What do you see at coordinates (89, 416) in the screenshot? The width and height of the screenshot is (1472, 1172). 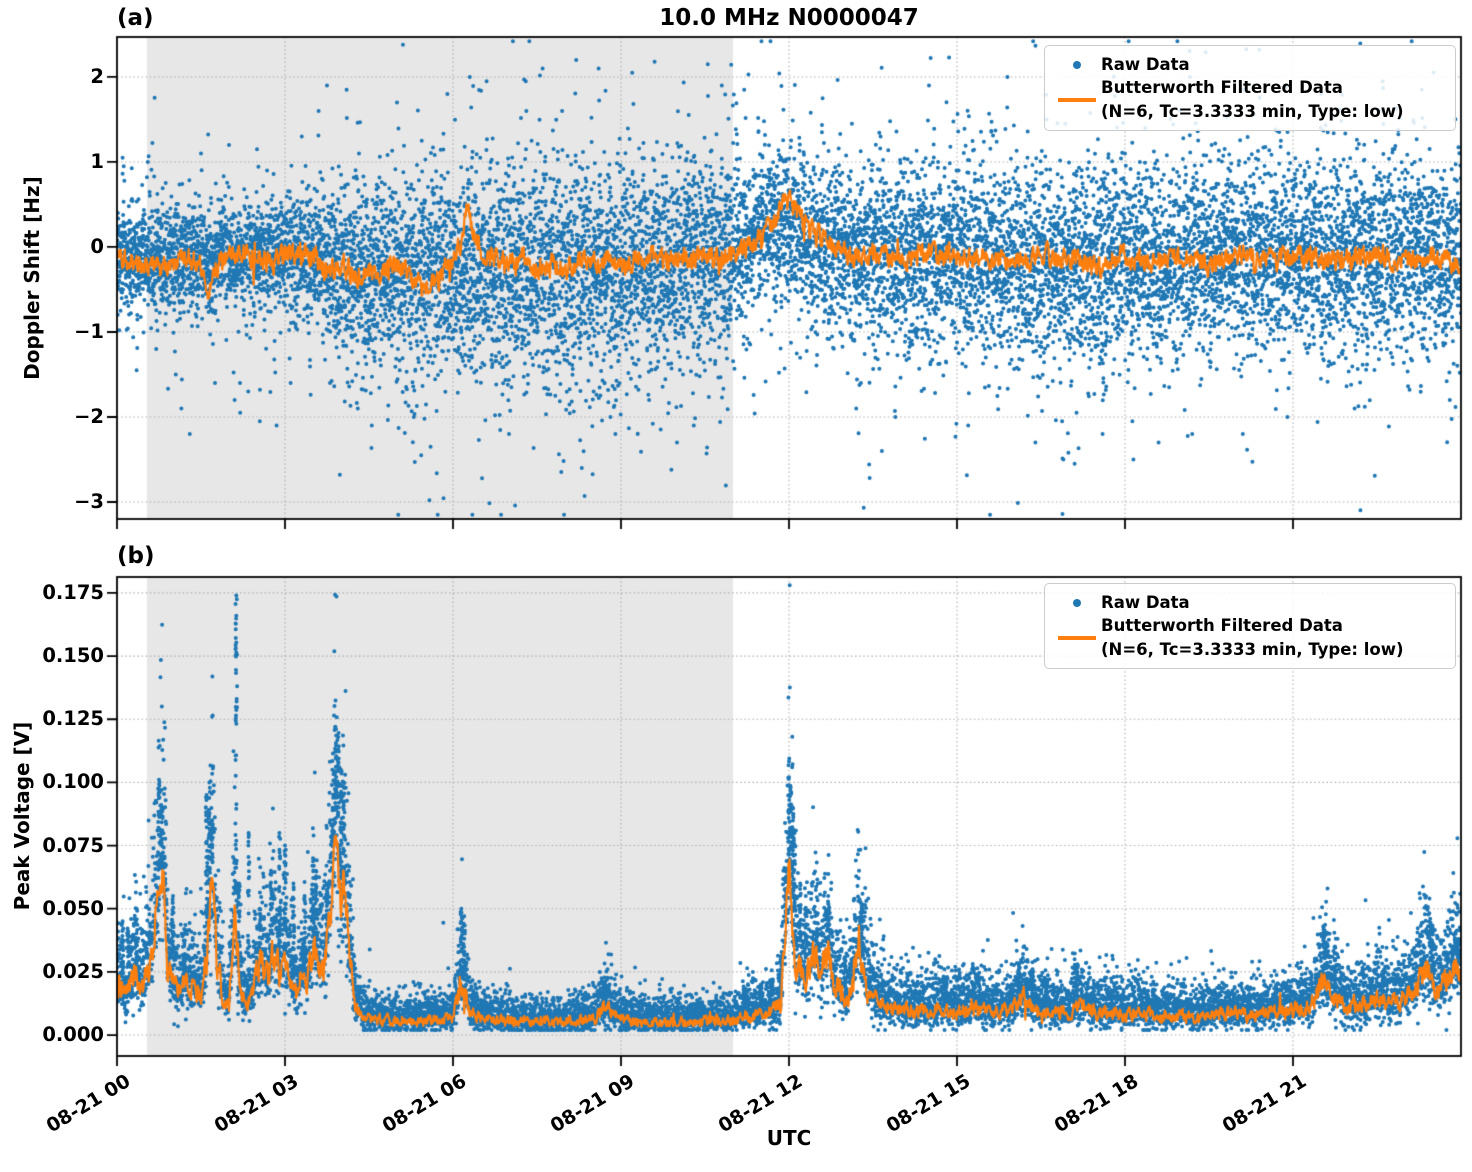 I see `panel-a-ytick-label: −2` at bounding box center [89, 416].